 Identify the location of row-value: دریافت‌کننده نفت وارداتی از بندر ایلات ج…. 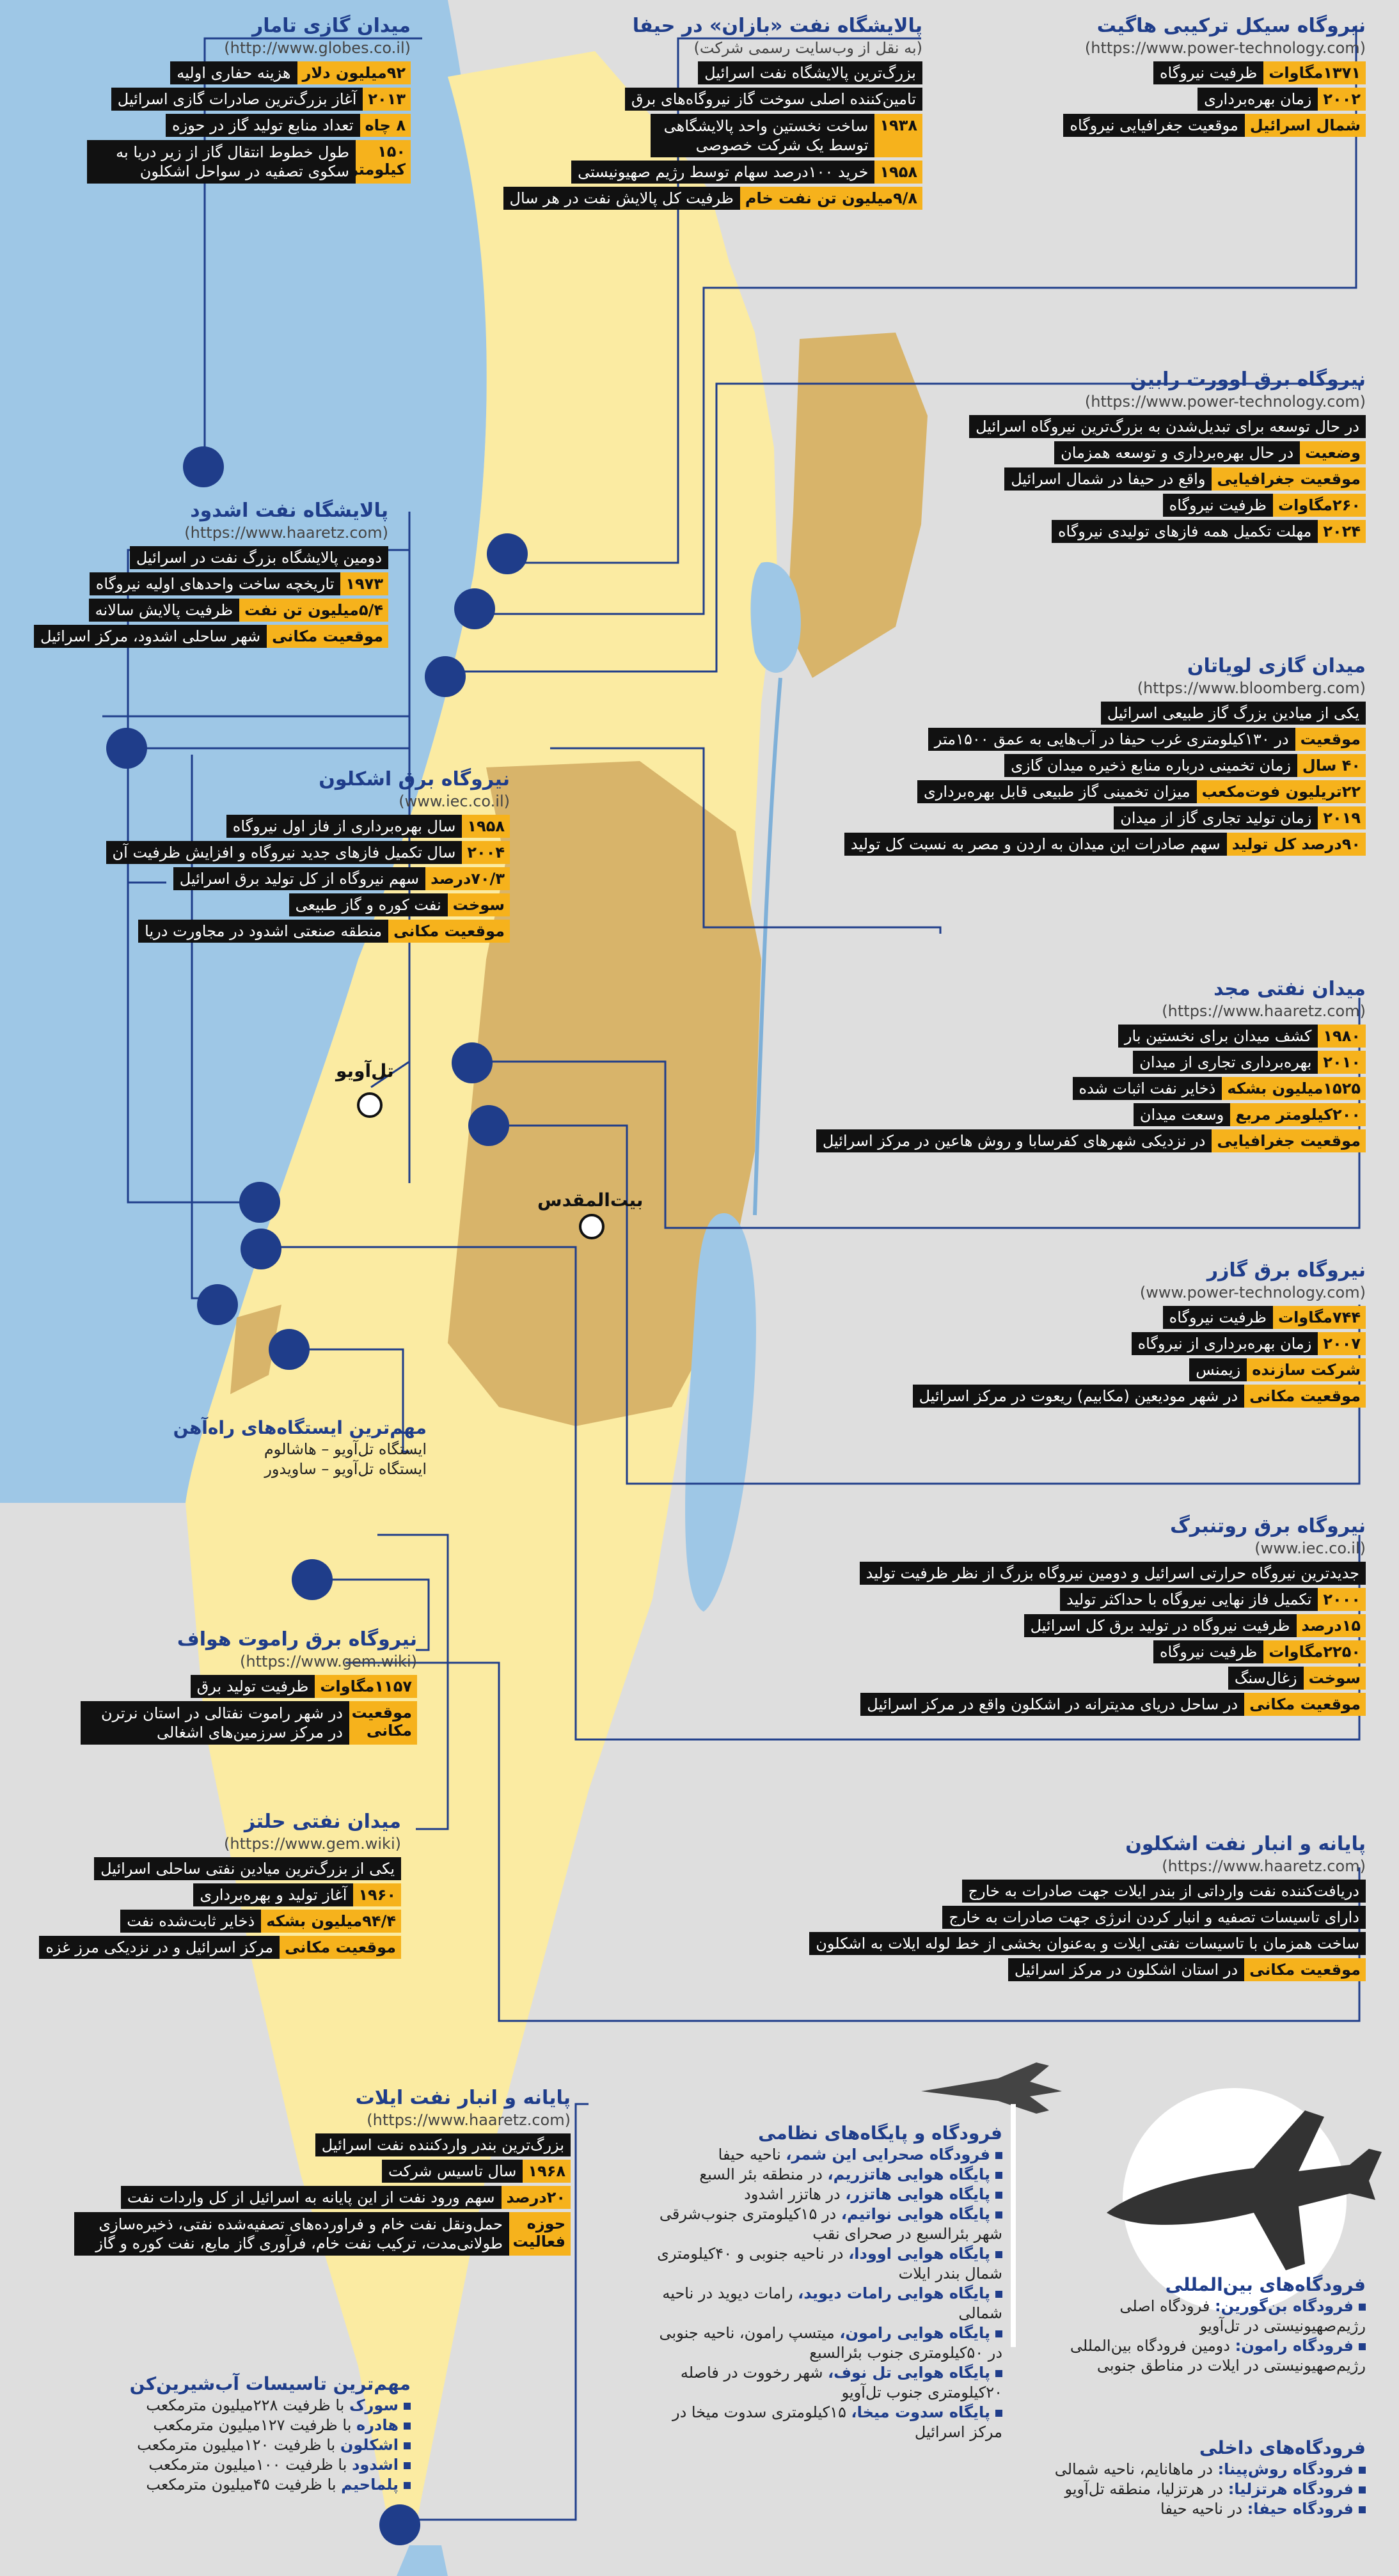
(1163, 1891).